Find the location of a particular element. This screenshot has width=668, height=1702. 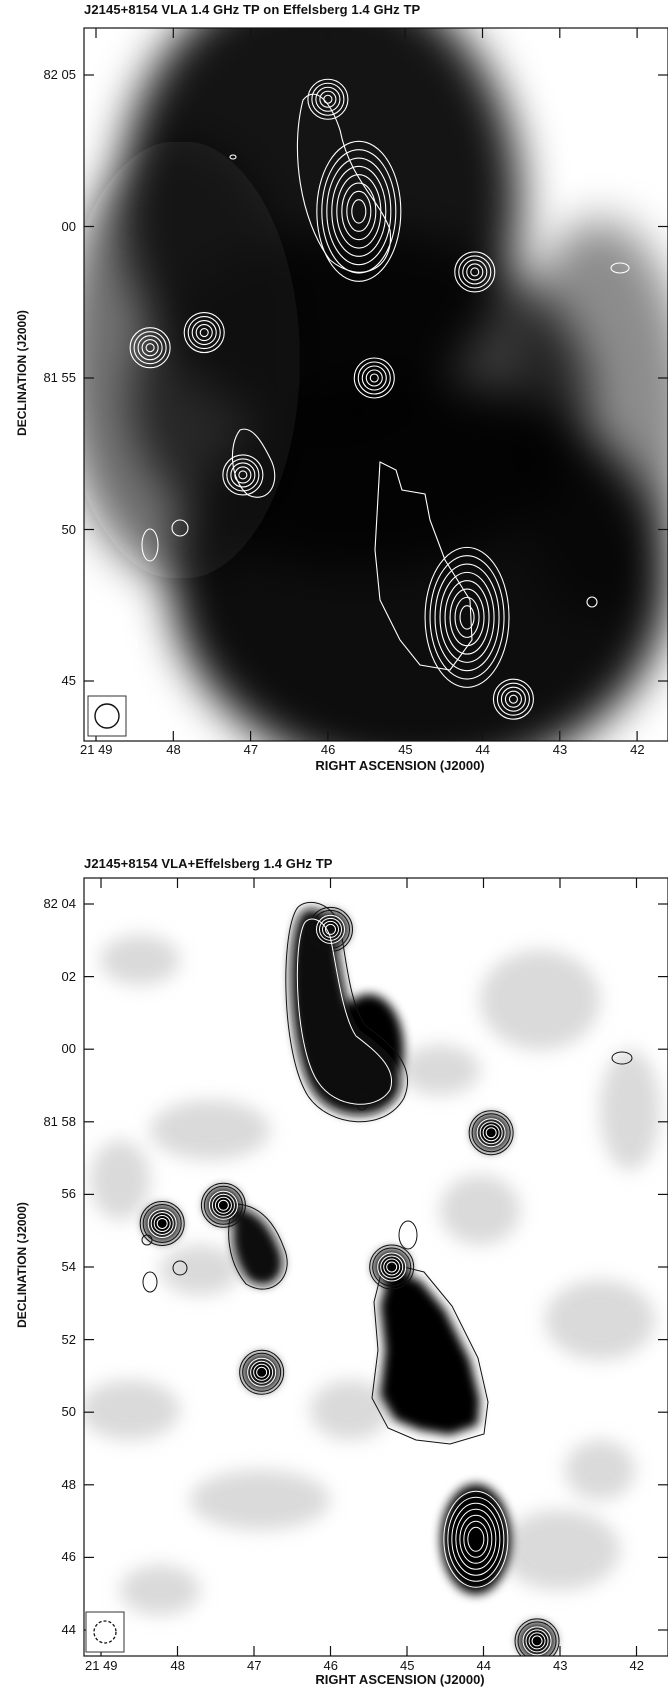

y-tick-label: 46 is located at coordinates (68, 1557).